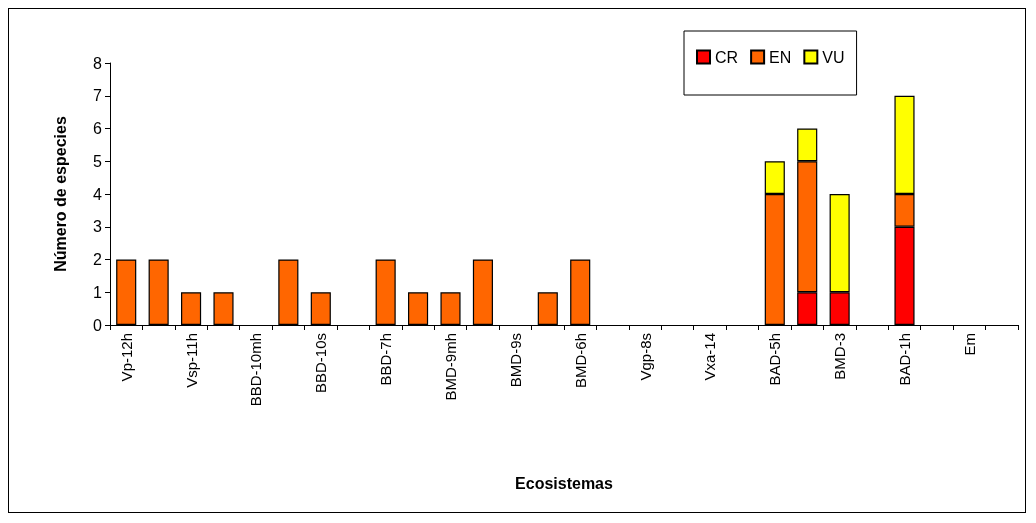  What do you see at coordinates (191, 360) in the screenshot?
I see `x-tick-label: Vsp-11h` at bounding box center [191, 360].